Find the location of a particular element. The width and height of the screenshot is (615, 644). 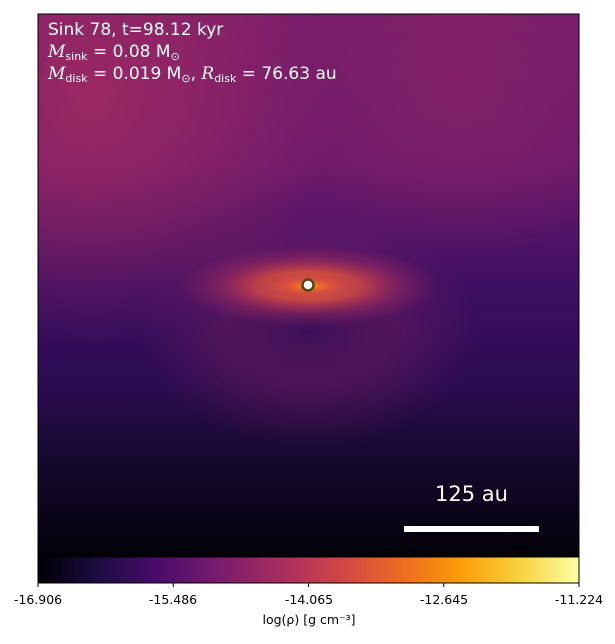

m-disk-subscript: disk is located at coordinates (76, 78).